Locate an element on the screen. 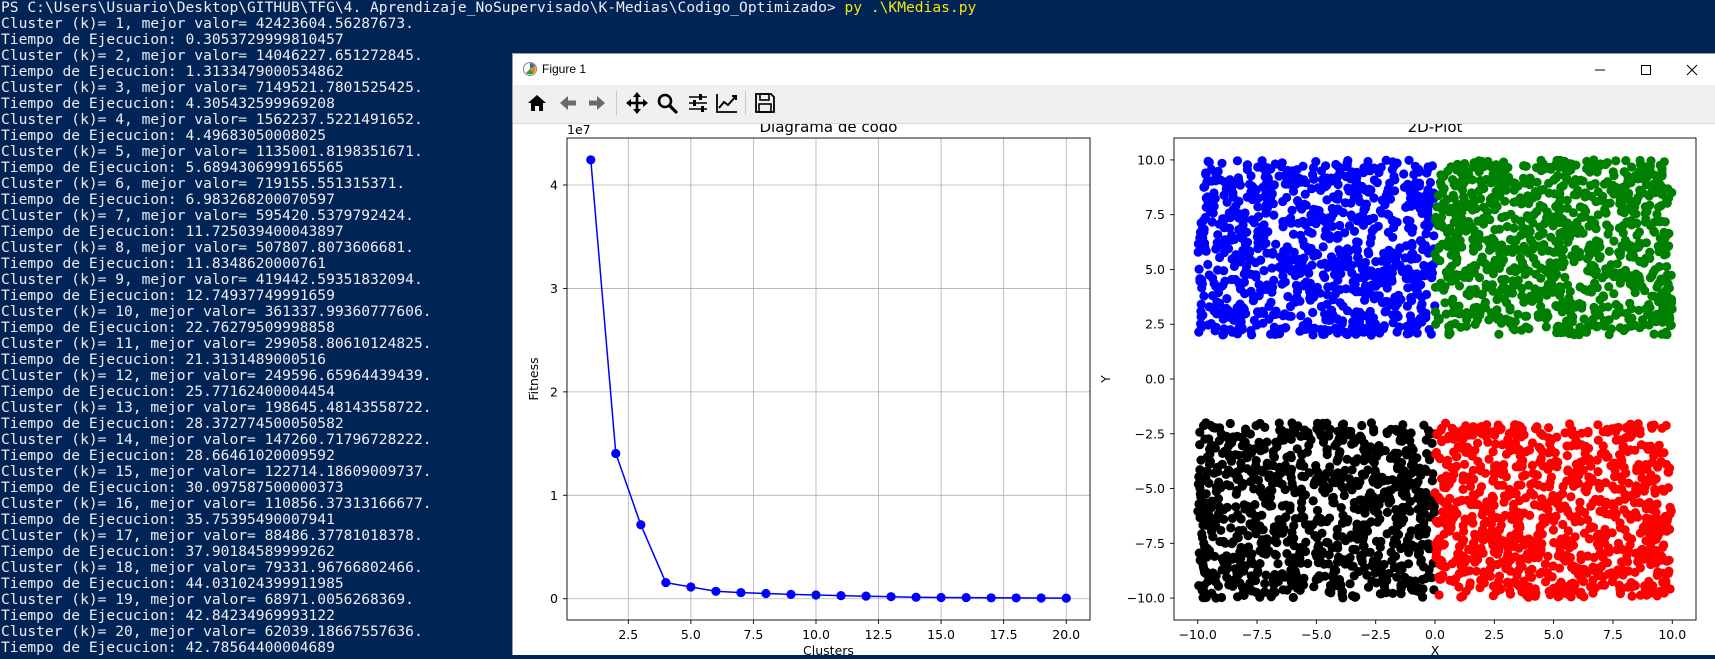  close-button is located at coordinates (1692, 69).